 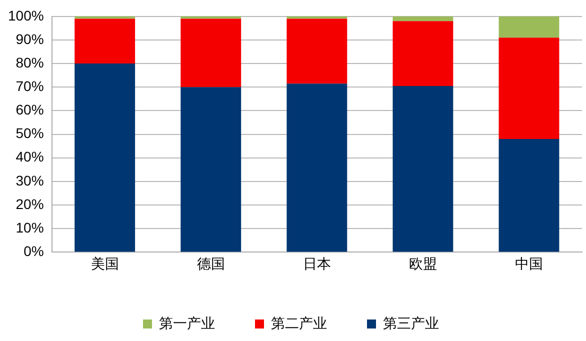 What do you see at coordinates (30, 38) in the screenshot?
I see `y-tick-label: 90%` at bounding box center [30, 38].